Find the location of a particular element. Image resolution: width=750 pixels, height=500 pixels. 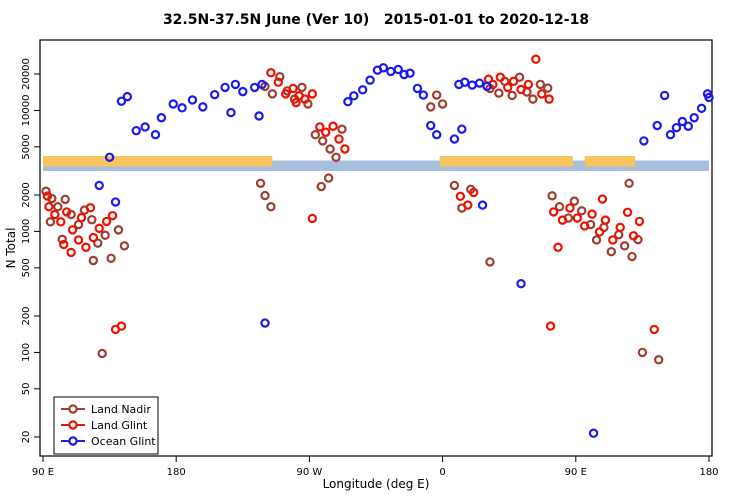

y-tick-label: 10000 is located at coordinates (26, 111).